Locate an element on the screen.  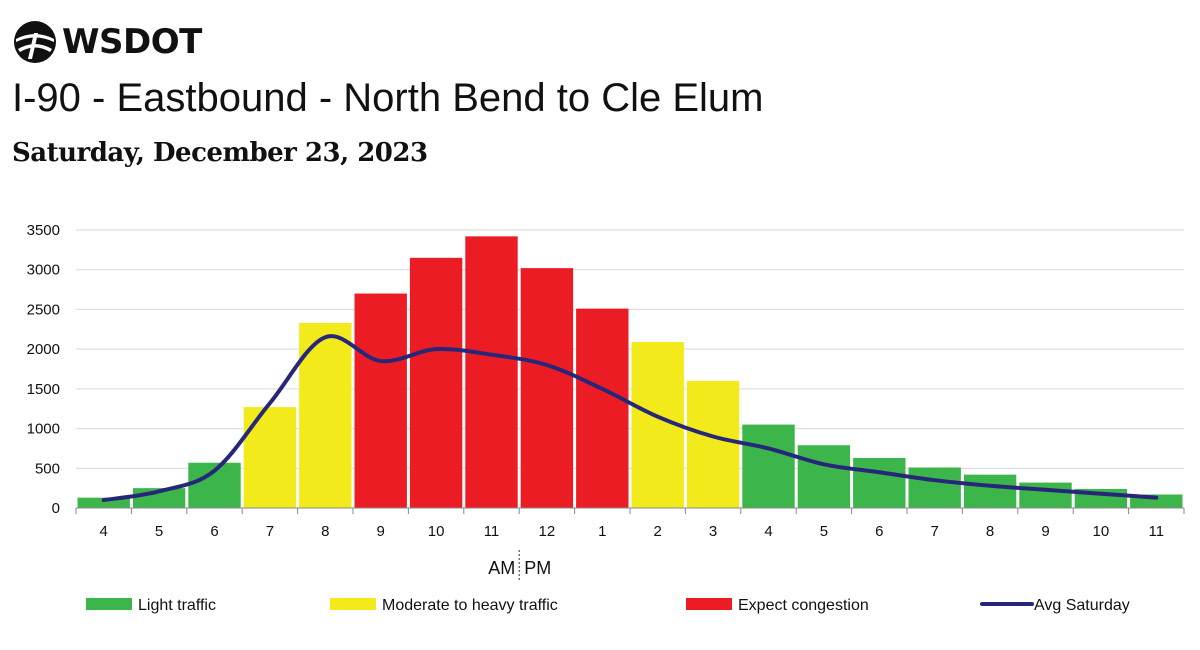
page-subtitle: Saturday, December 23, 2023 is located at coordinates (220, 153).